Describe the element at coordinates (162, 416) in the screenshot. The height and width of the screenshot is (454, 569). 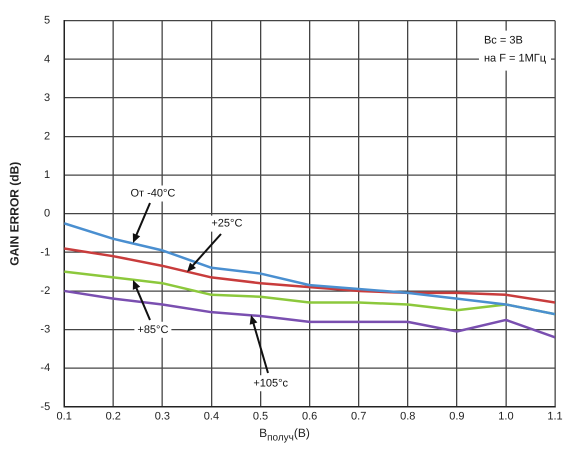
I see `x-tick-label: 0.3` at that location.